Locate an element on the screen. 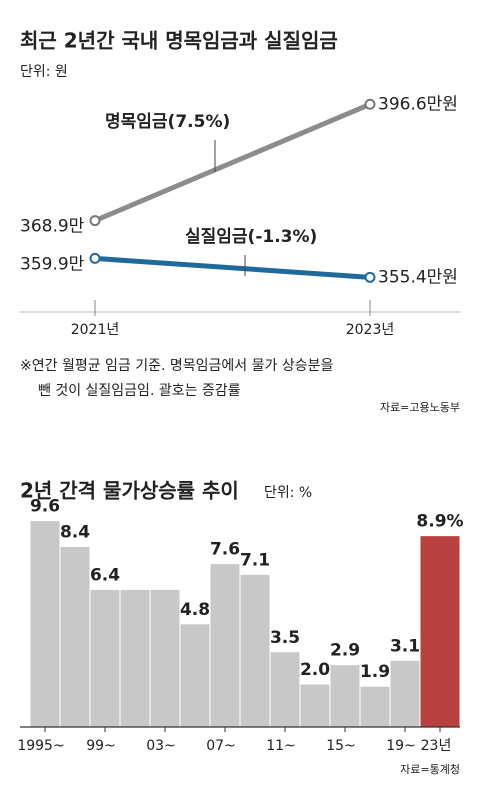 The width and height of the screenshot is (480, 790). value-label: 359.9만 is located at coordinates (52, 264).